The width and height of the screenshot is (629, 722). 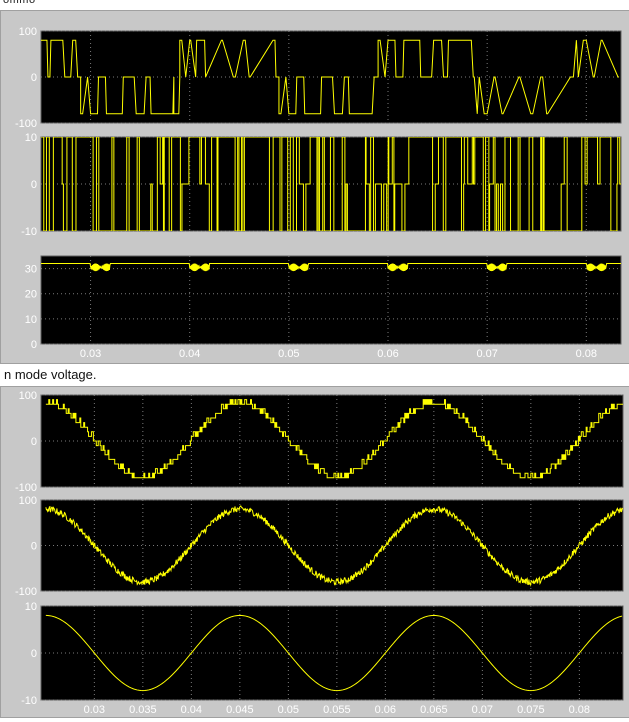 I want to click on x-tick-label: 0.045, so click(x=240, y=710).